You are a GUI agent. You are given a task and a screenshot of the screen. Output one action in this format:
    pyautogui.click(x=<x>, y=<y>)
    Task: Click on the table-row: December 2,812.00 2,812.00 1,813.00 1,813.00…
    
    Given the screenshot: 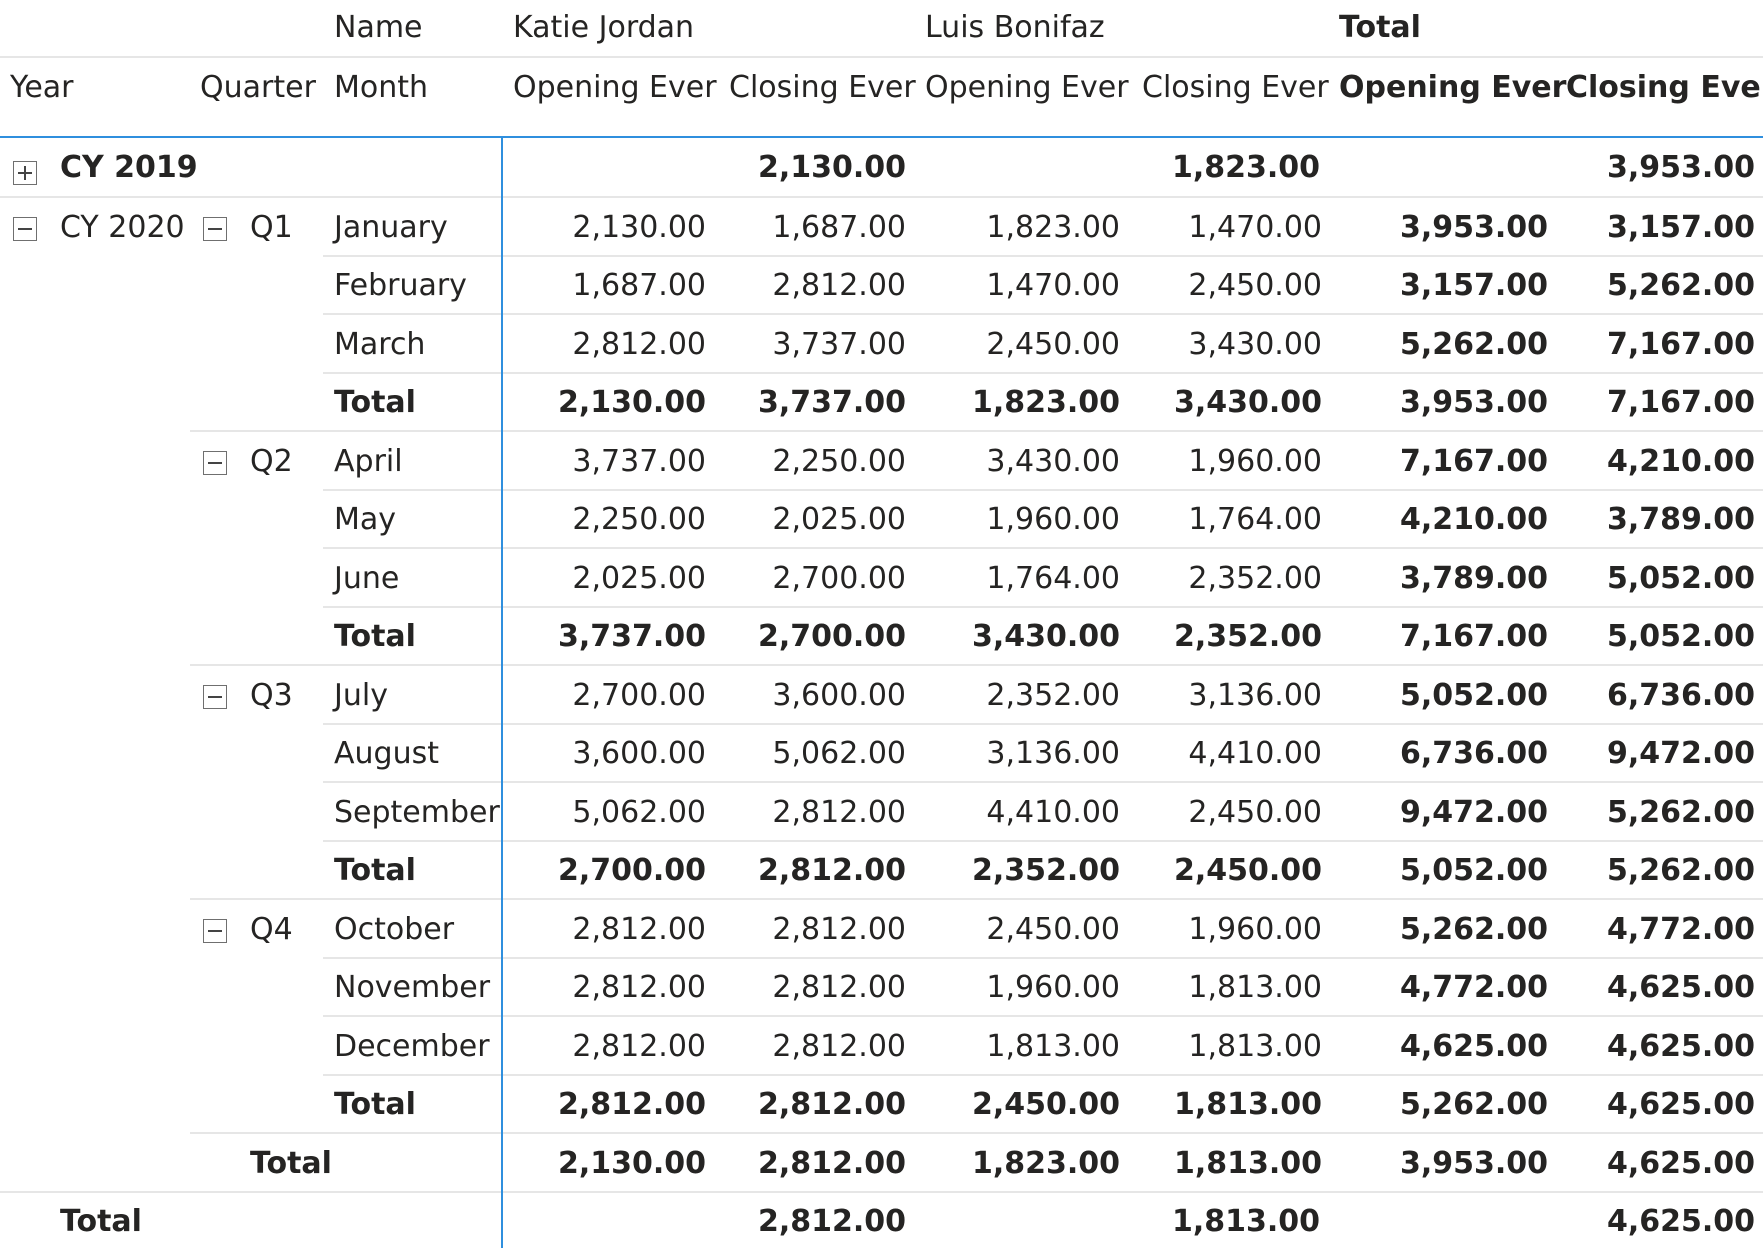 What is the action you would take?
    pyautogui.click(x=881, y=1046)
    